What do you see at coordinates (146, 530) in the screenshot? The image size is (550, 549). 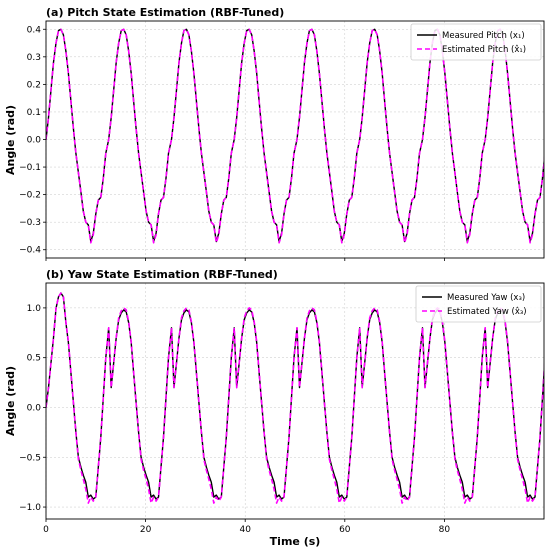 I see `yaw-xtick-label: 20` at bounding box center [146, 530].